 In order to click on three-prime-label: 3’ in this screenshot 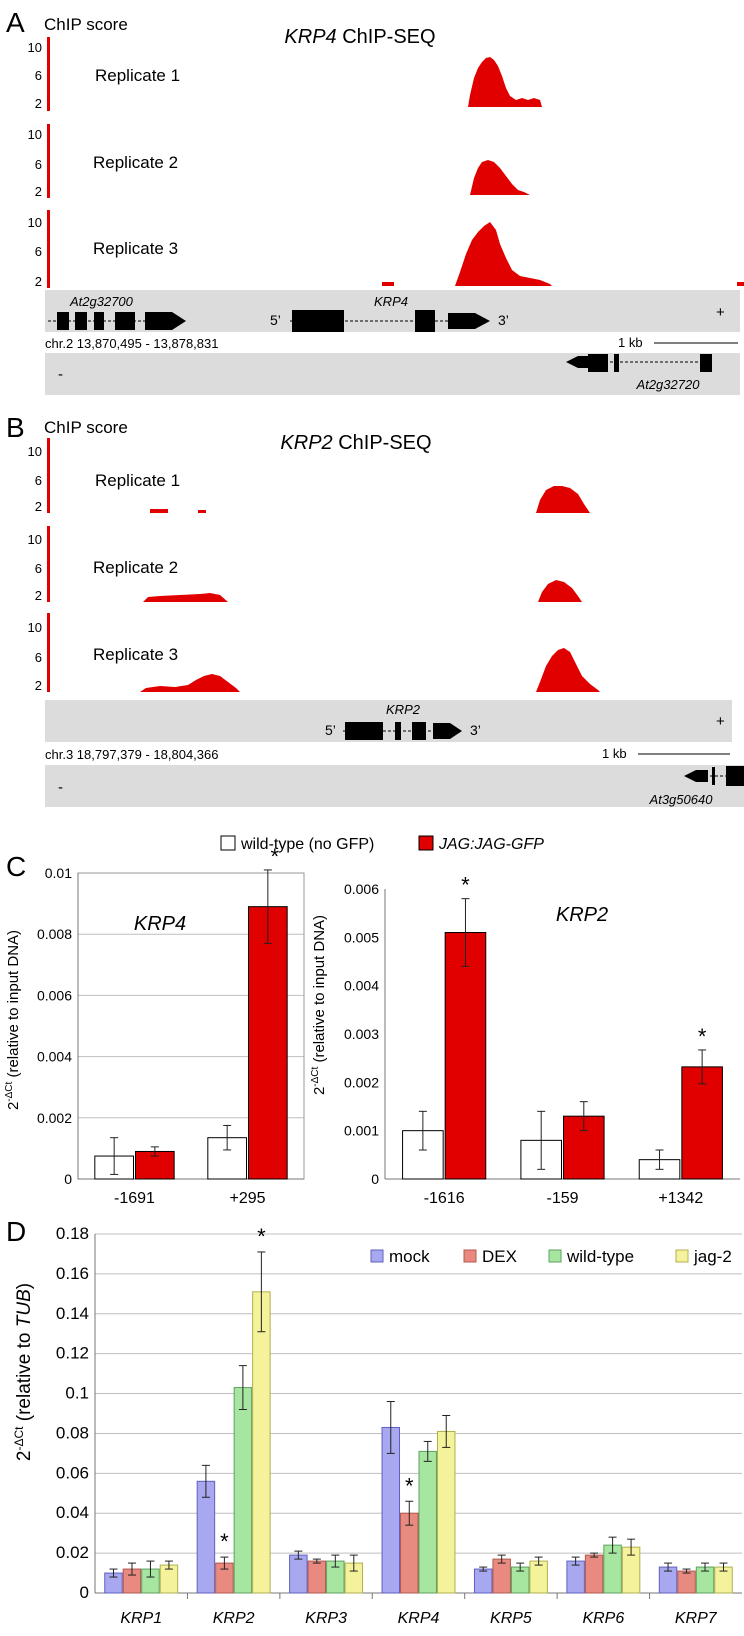, I will do `click(503, 320)`.